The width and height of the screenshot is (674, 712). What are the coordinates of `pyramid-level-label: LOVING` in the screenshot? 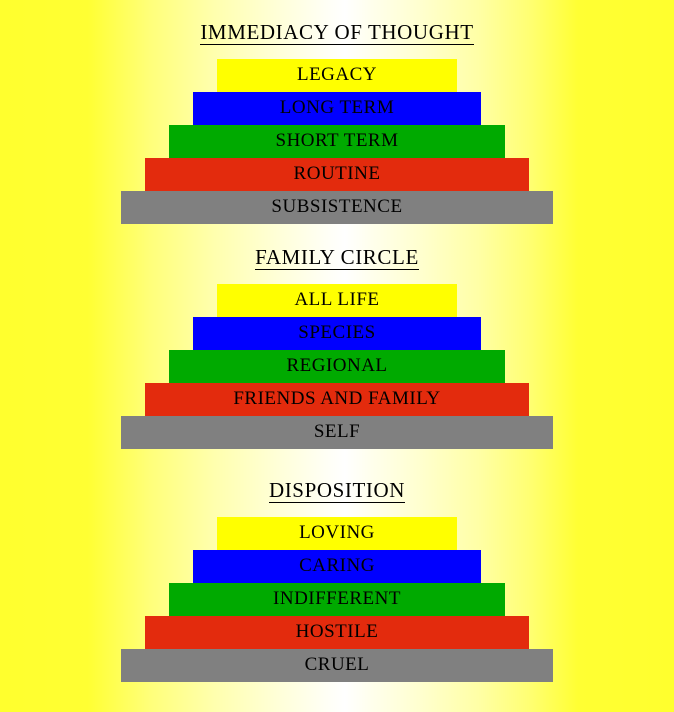 It's located at (337, 532).